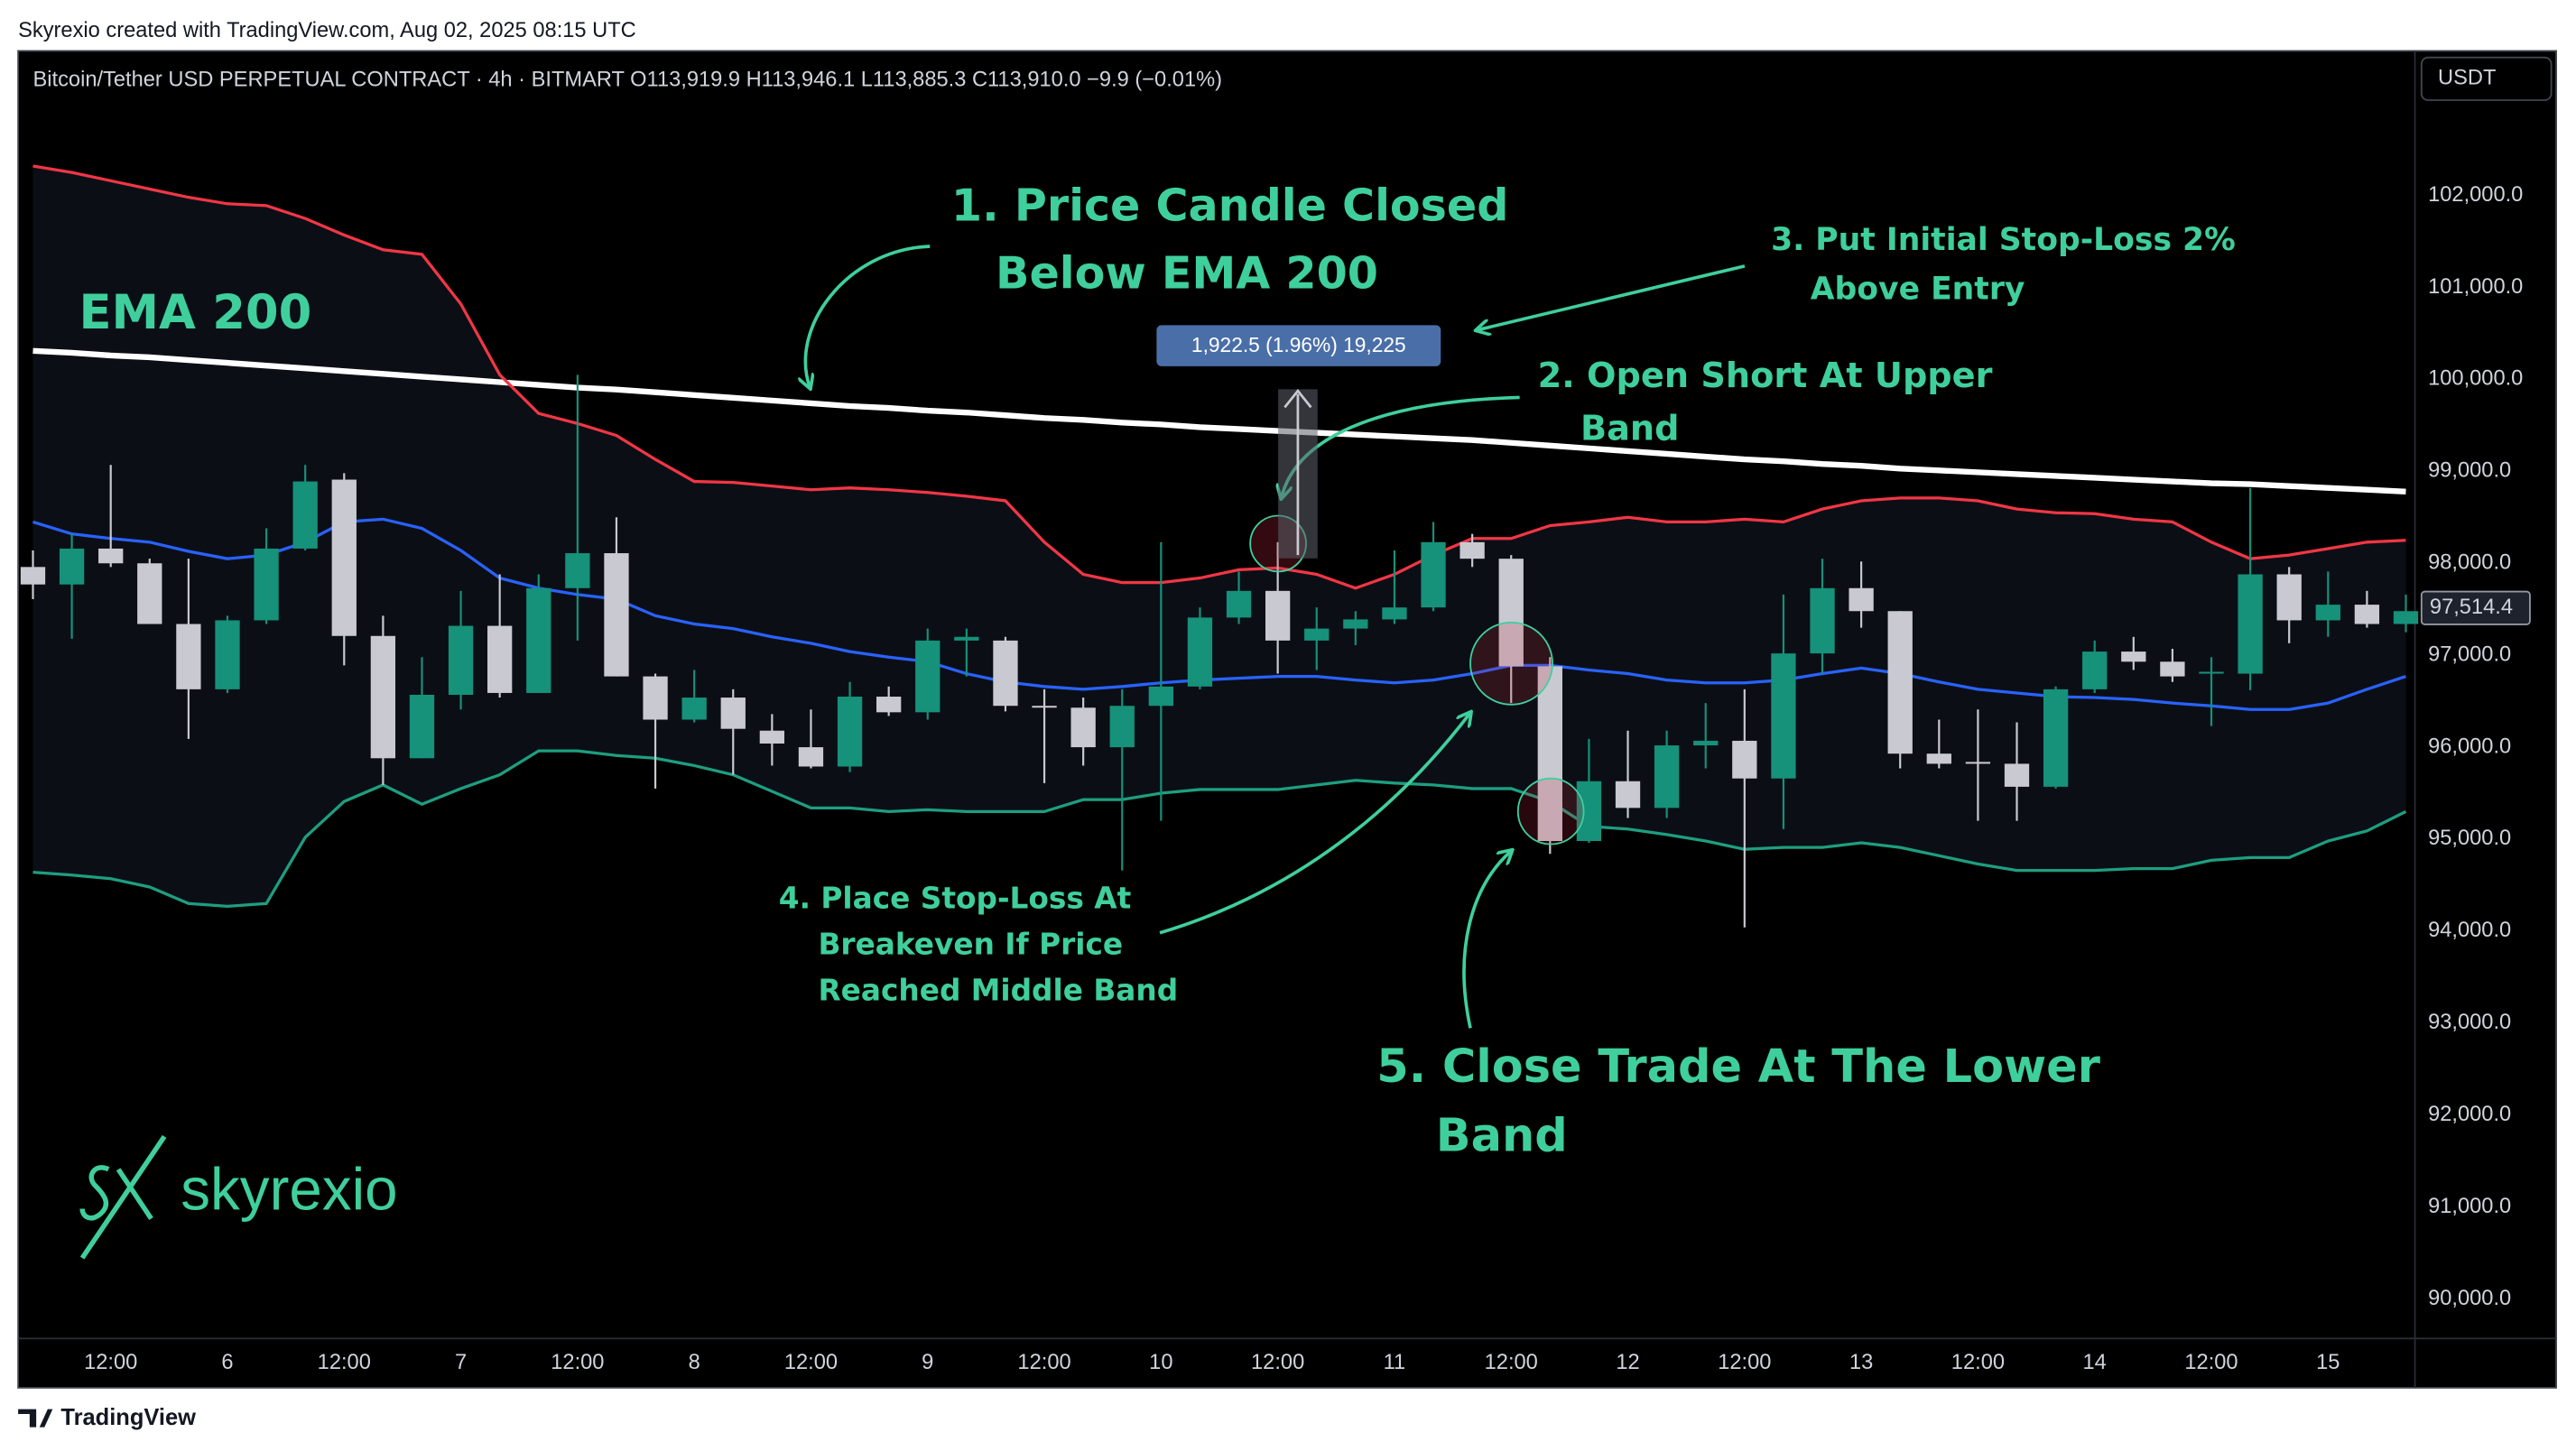 This screenshot has width=2576, height=1451. Describe the element at coordinates (694, 1362) in the screenshot. I see `x-tick-label: 8` at that location.